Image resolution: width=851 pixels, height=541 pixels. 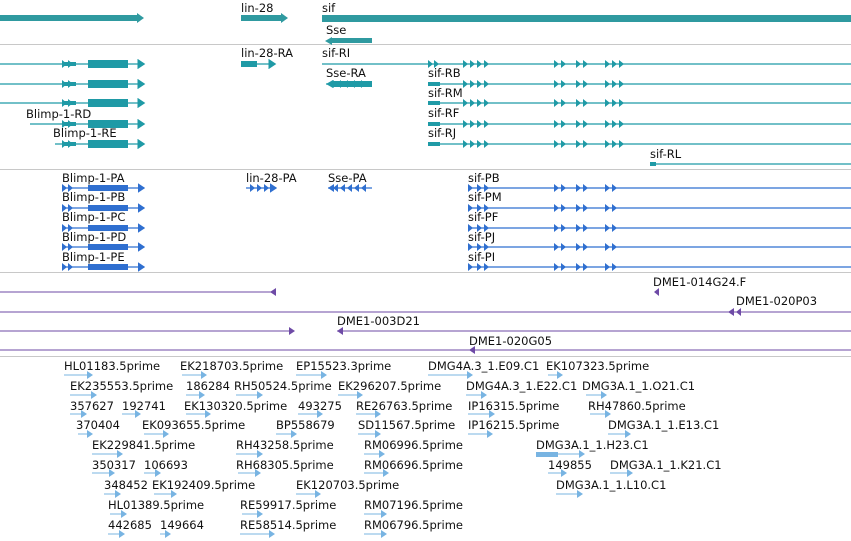 What do you see at coordinates (271, 178) in the screenshot?
I see `cds-label: lin-28-PA` at bounding box center [271, 178].